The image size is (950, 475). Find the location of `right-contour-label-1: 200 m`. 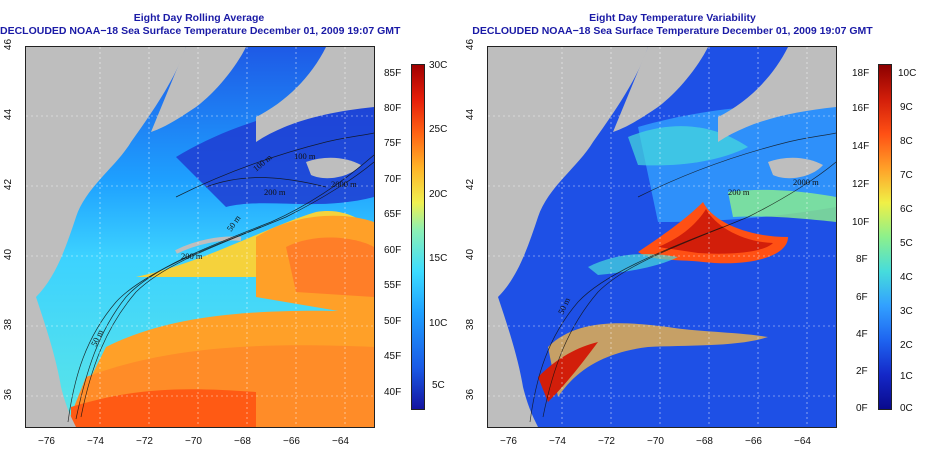

right-contour-label-1: 200 m is located at coordinates (739, 192).